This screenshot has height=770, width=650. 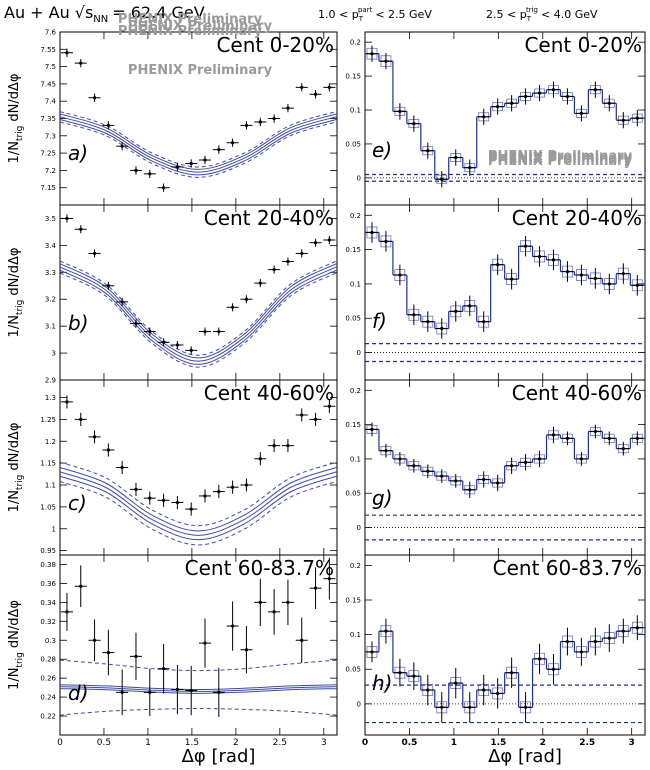 What do you see at coordinates (198, 637) in the screenshot?
I see `plot-area` at bounding box center [198, 637].